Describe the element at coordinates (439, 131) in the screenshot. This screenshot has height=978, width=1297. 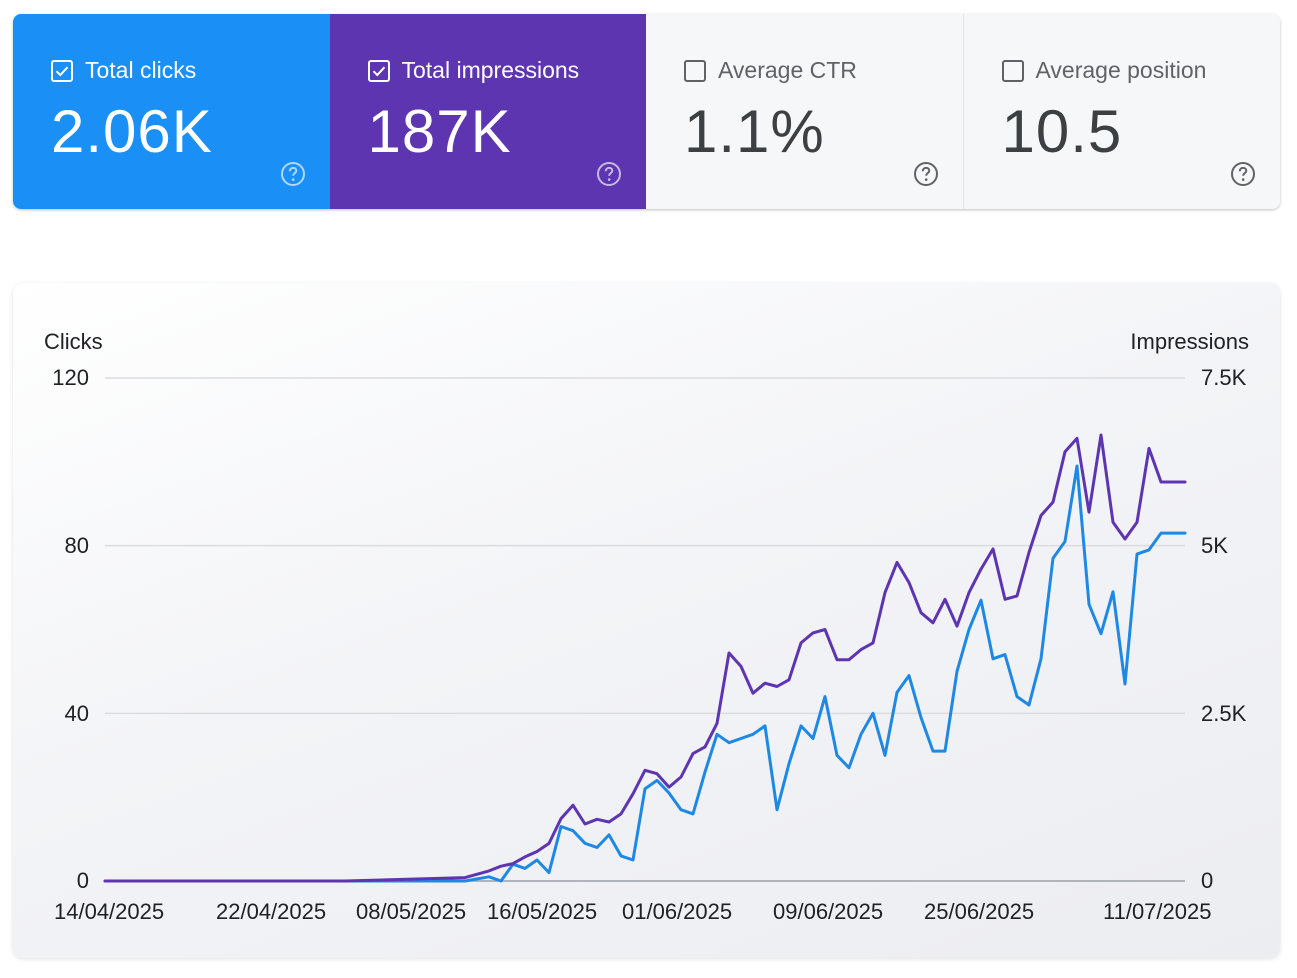
I see `total-impressions-value: 187K` at that location.